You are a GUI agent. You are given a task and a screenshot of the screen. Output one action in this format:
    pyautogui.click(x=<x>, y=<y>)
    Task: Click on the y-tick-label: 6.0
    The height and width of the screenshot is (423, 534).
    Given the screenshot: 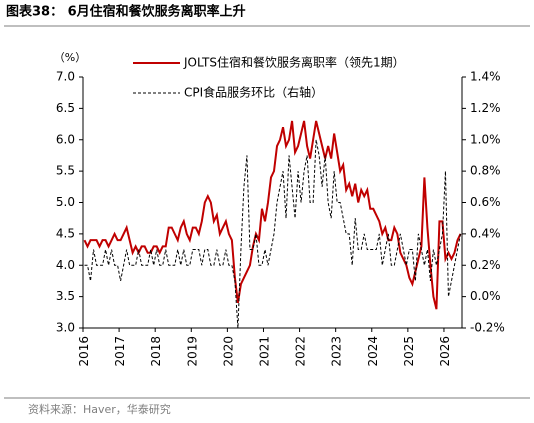 What is the action you would take?
    pyautogui.click(x=65, y=139)
    